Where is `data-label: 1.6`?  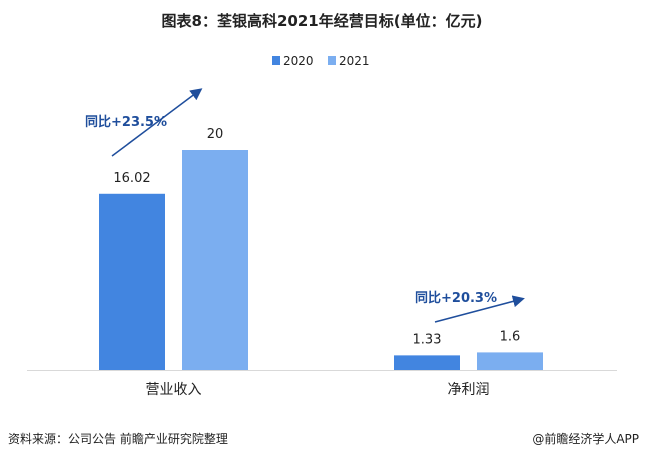 data-label: 1.6 is located at coordinates (510, 336).